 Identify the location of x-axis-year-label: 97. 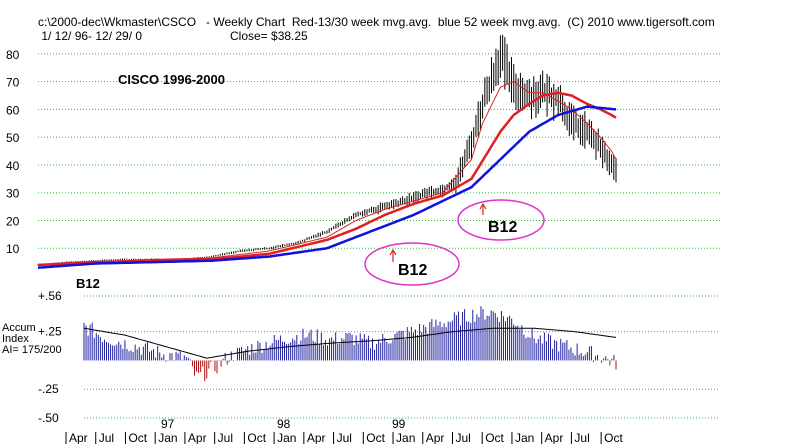
(168, 424).